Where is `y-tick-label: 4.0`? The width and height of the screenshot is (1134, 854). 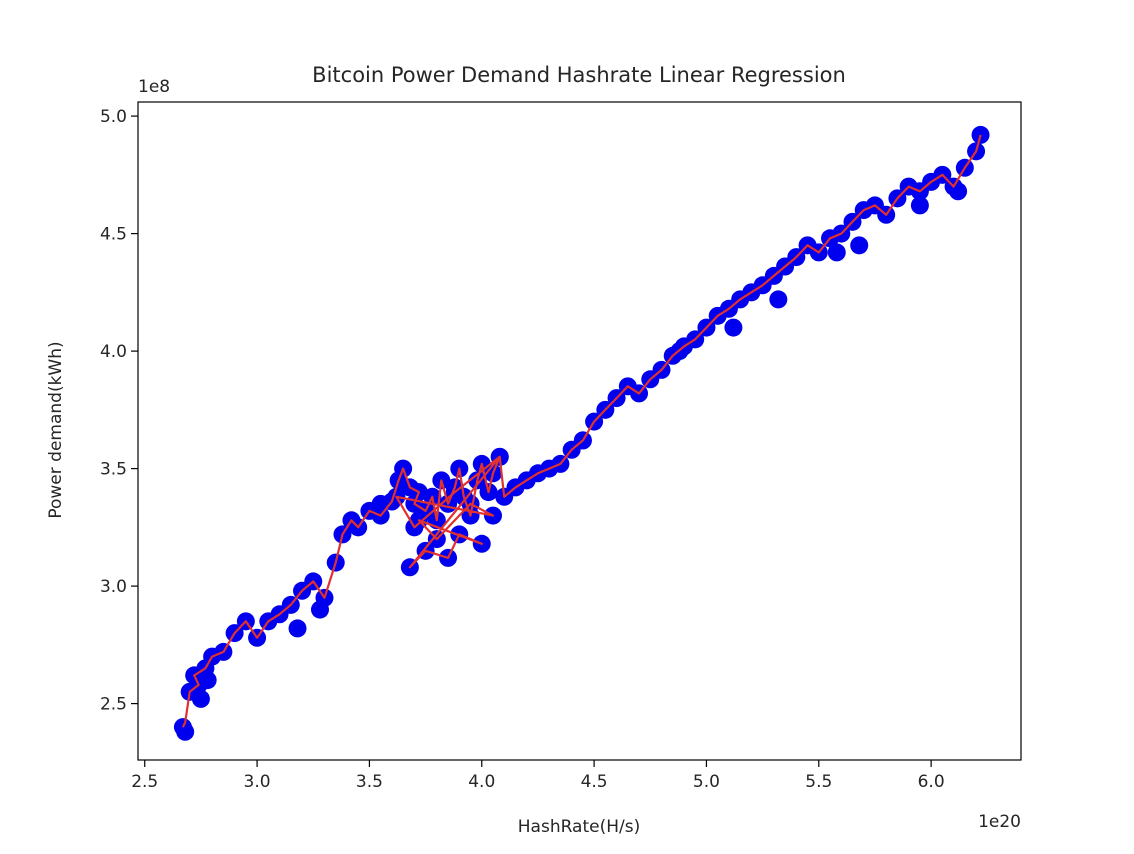 y-tick-label: 4.0 is located at coordinates (113, 352).